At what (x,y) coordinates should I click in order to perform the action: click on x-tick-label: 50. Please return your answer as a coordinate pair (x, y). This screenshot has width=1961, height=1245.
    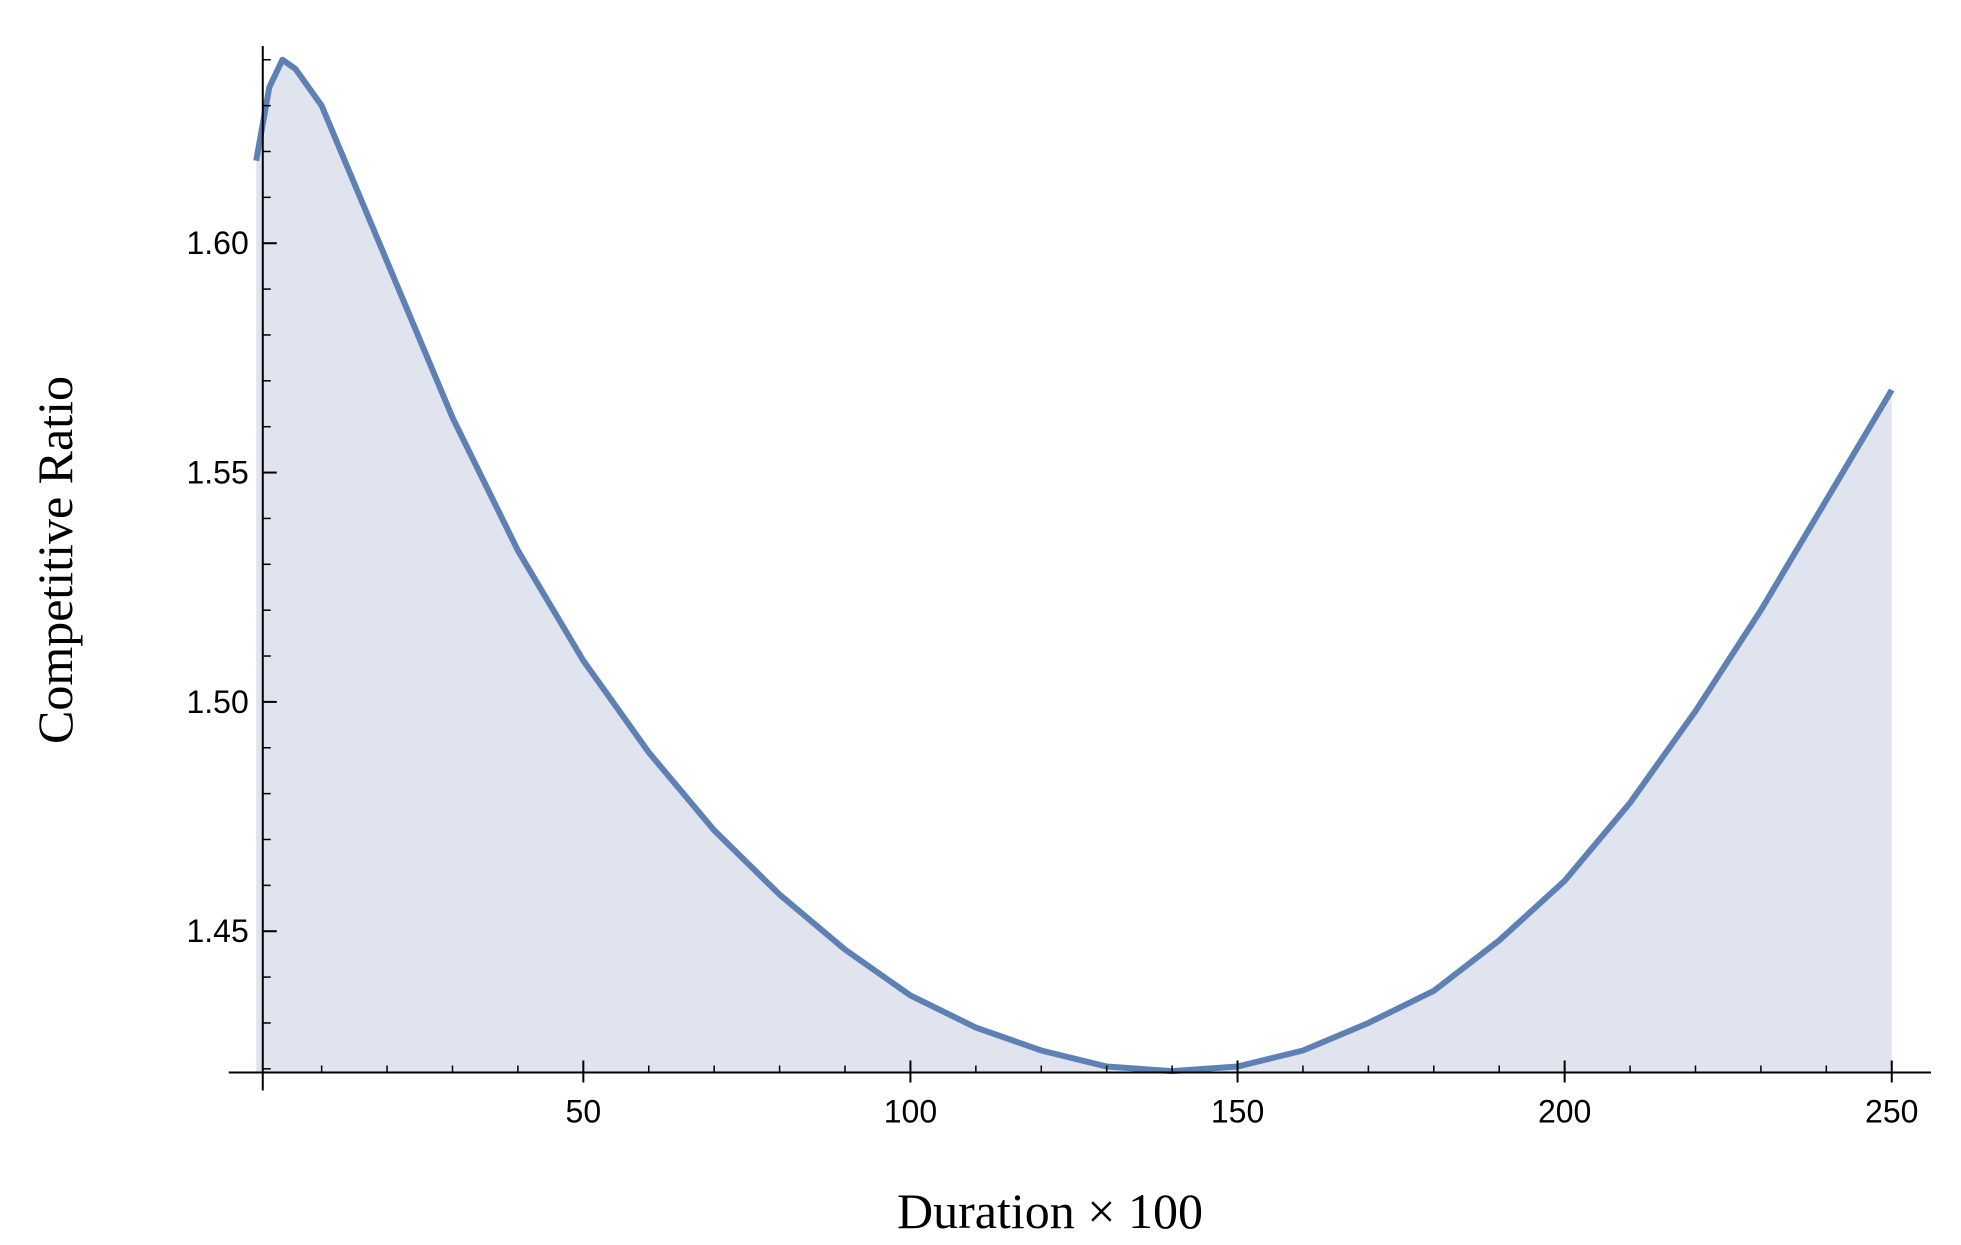
    Looking at the image, I should click on (584, 1112).